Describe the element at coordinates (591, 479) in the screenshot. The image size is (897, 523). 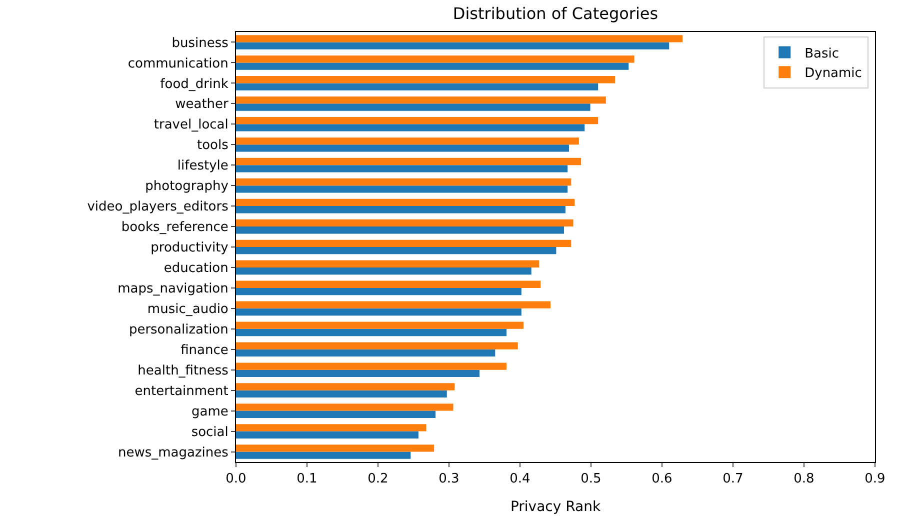
I see `x-tick-label: 0.5` at that location.